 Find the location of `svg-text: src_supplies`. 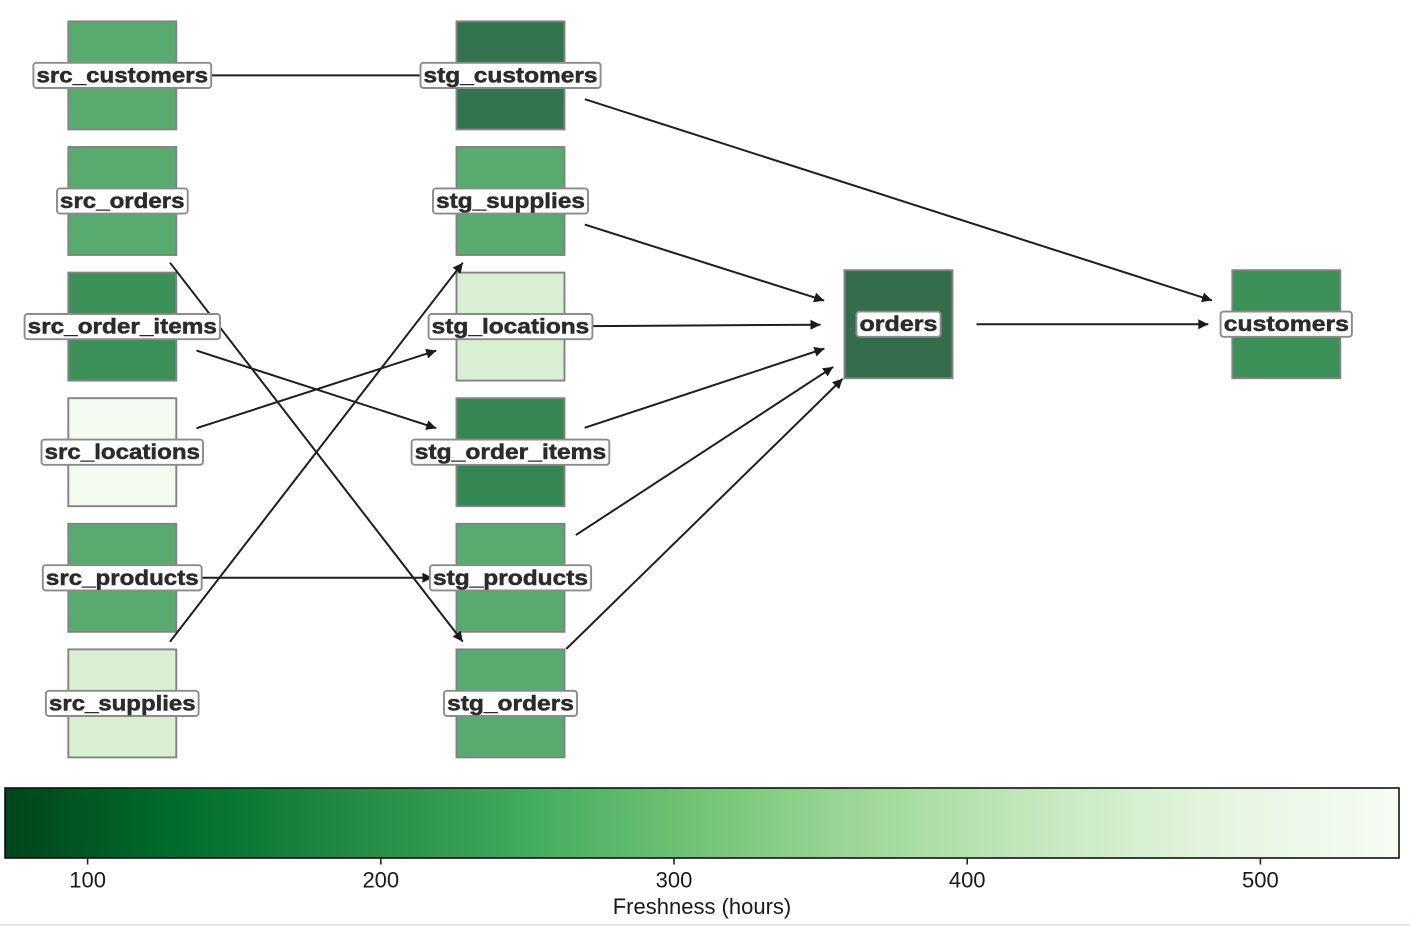

svg-text: src_supplies is located at coordinates (122, 703).